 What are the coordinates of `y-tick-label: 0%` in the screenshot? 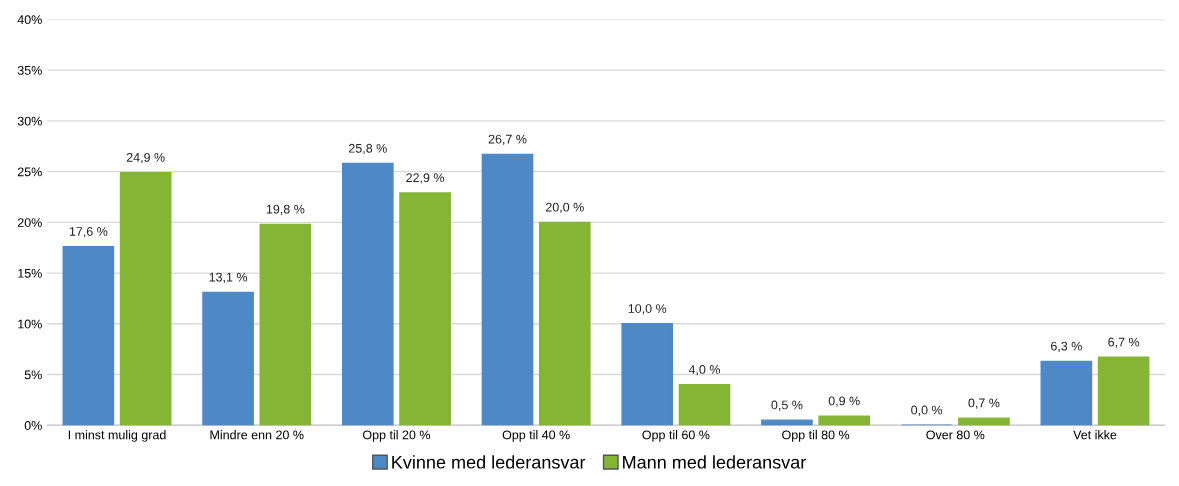 It's located at (33, 425).